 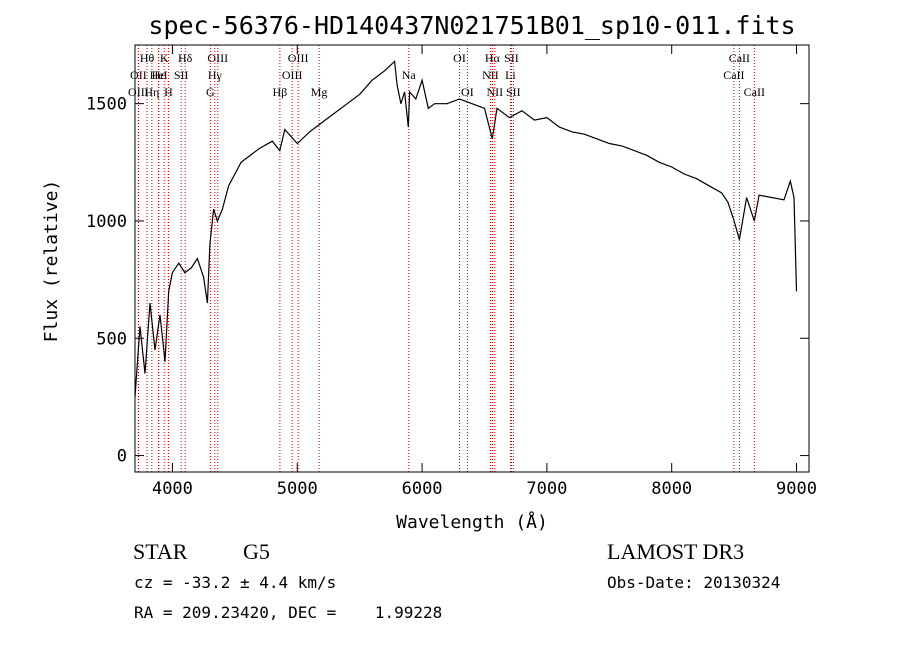 I want to click on y-tick-label: 1500, so click(x=106, y=105).